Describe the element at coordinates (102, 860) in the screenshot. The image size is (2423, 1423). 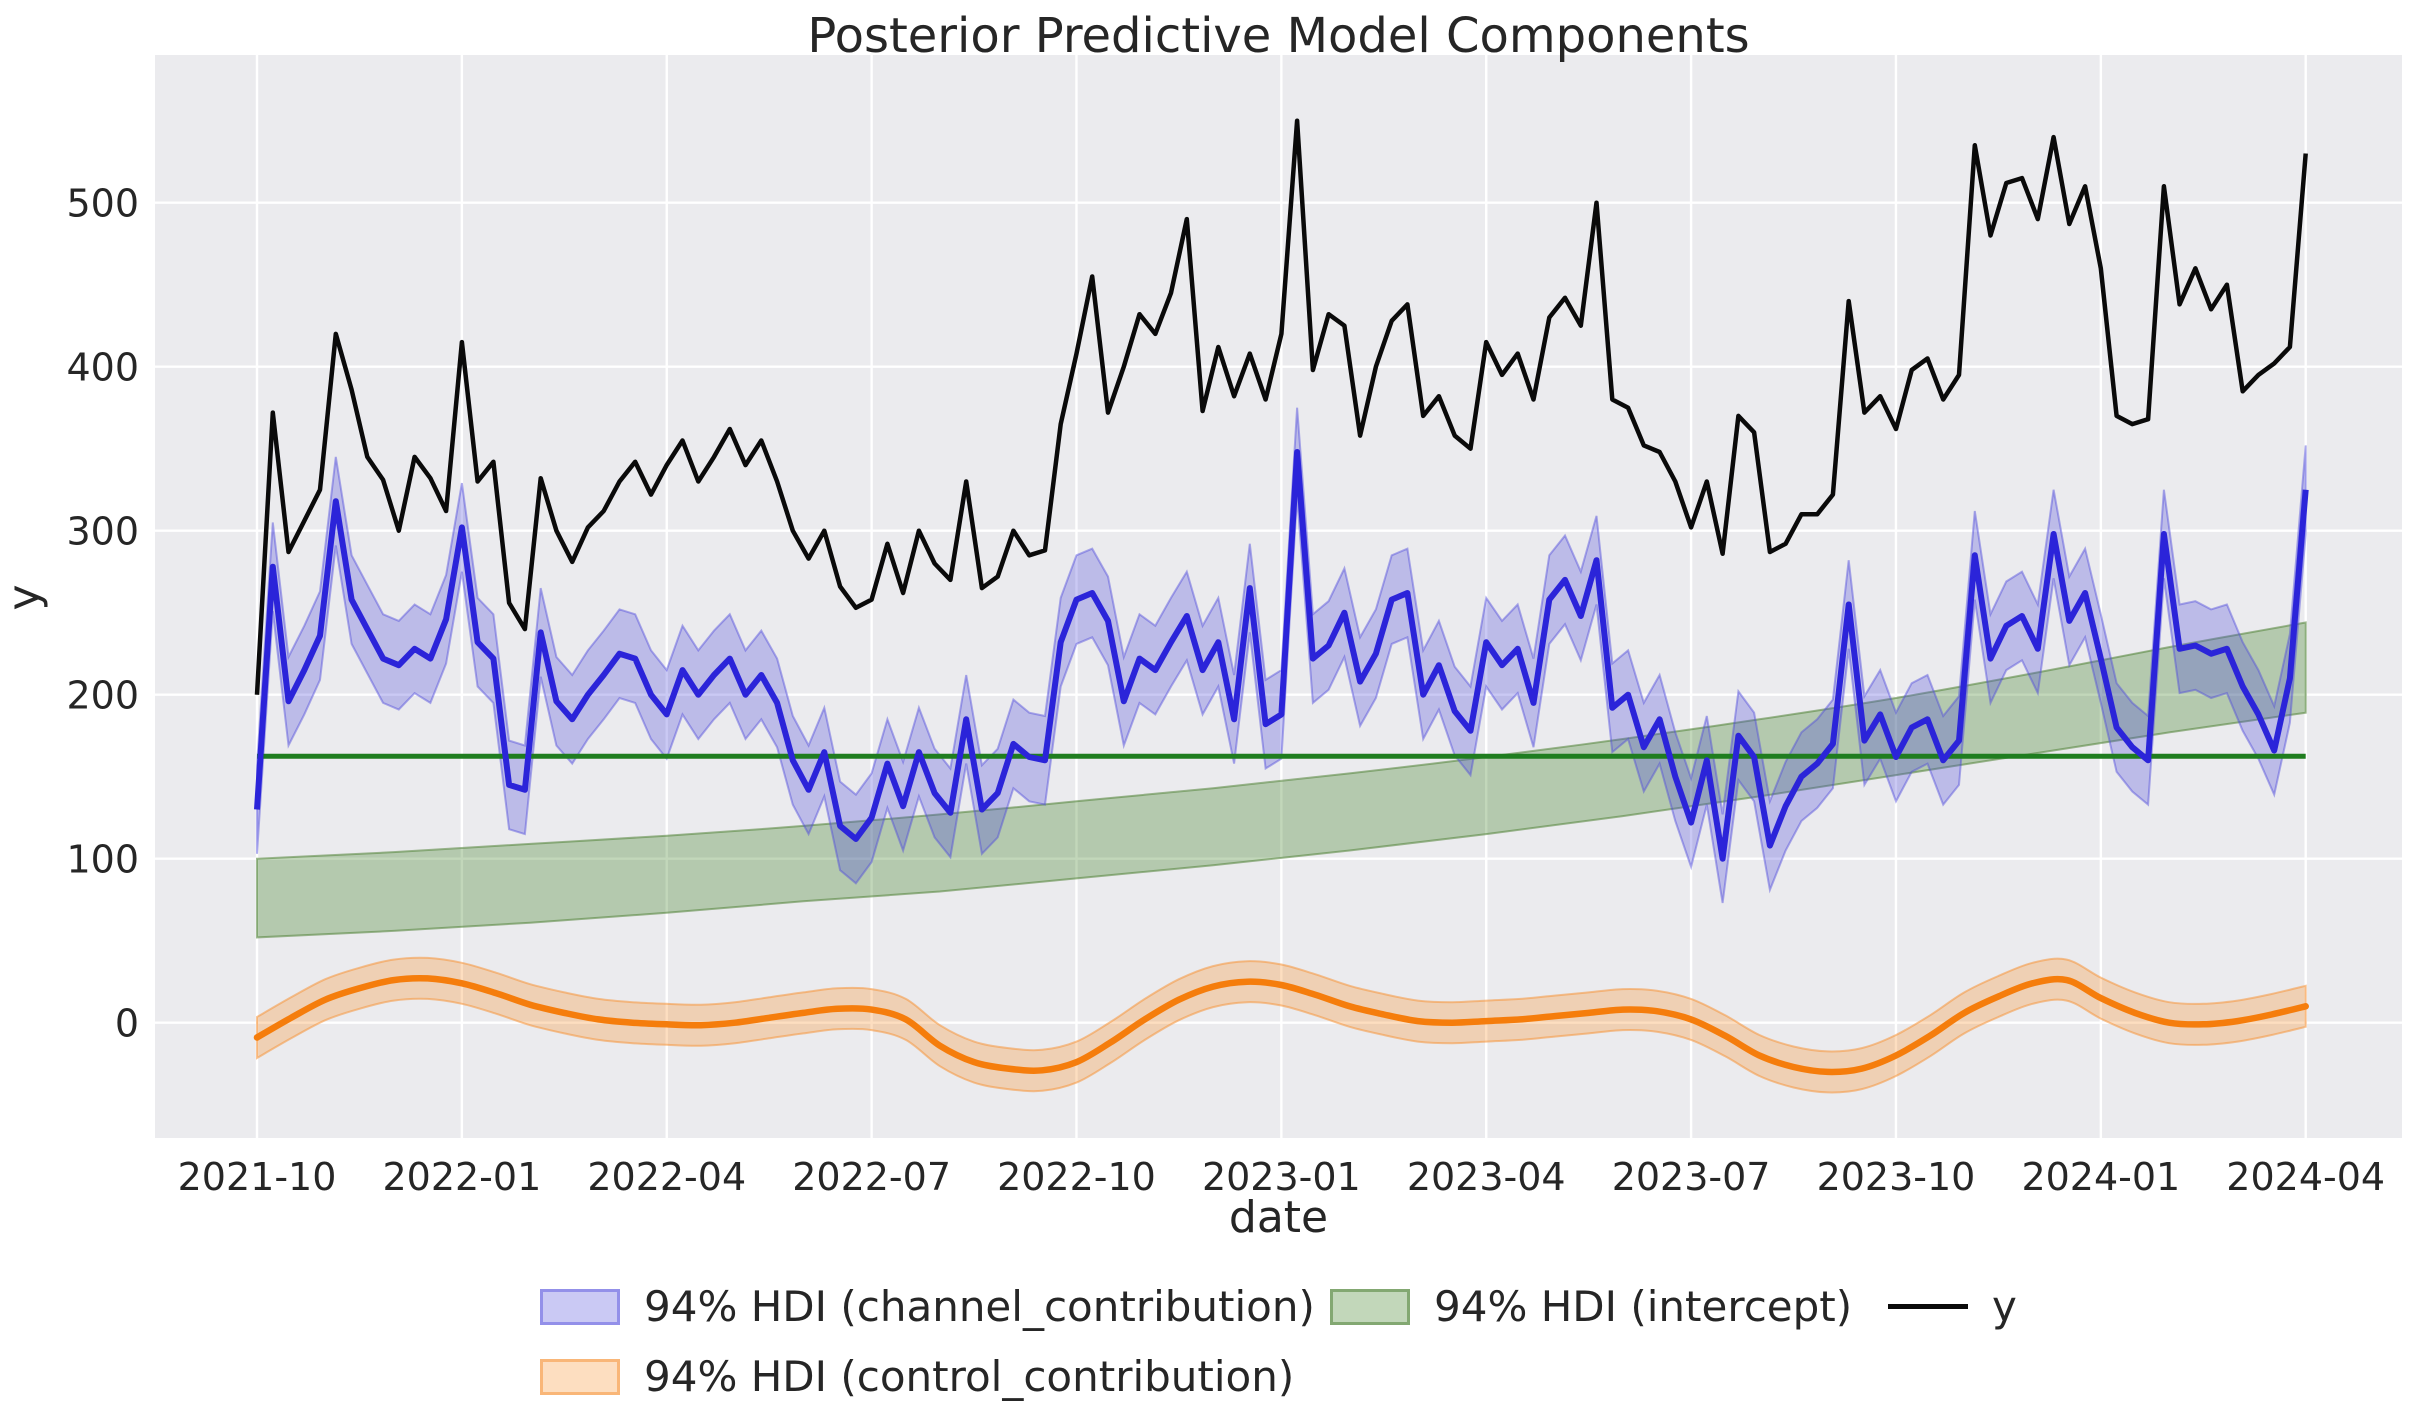
I see `y-tick-label: 100` at that location.